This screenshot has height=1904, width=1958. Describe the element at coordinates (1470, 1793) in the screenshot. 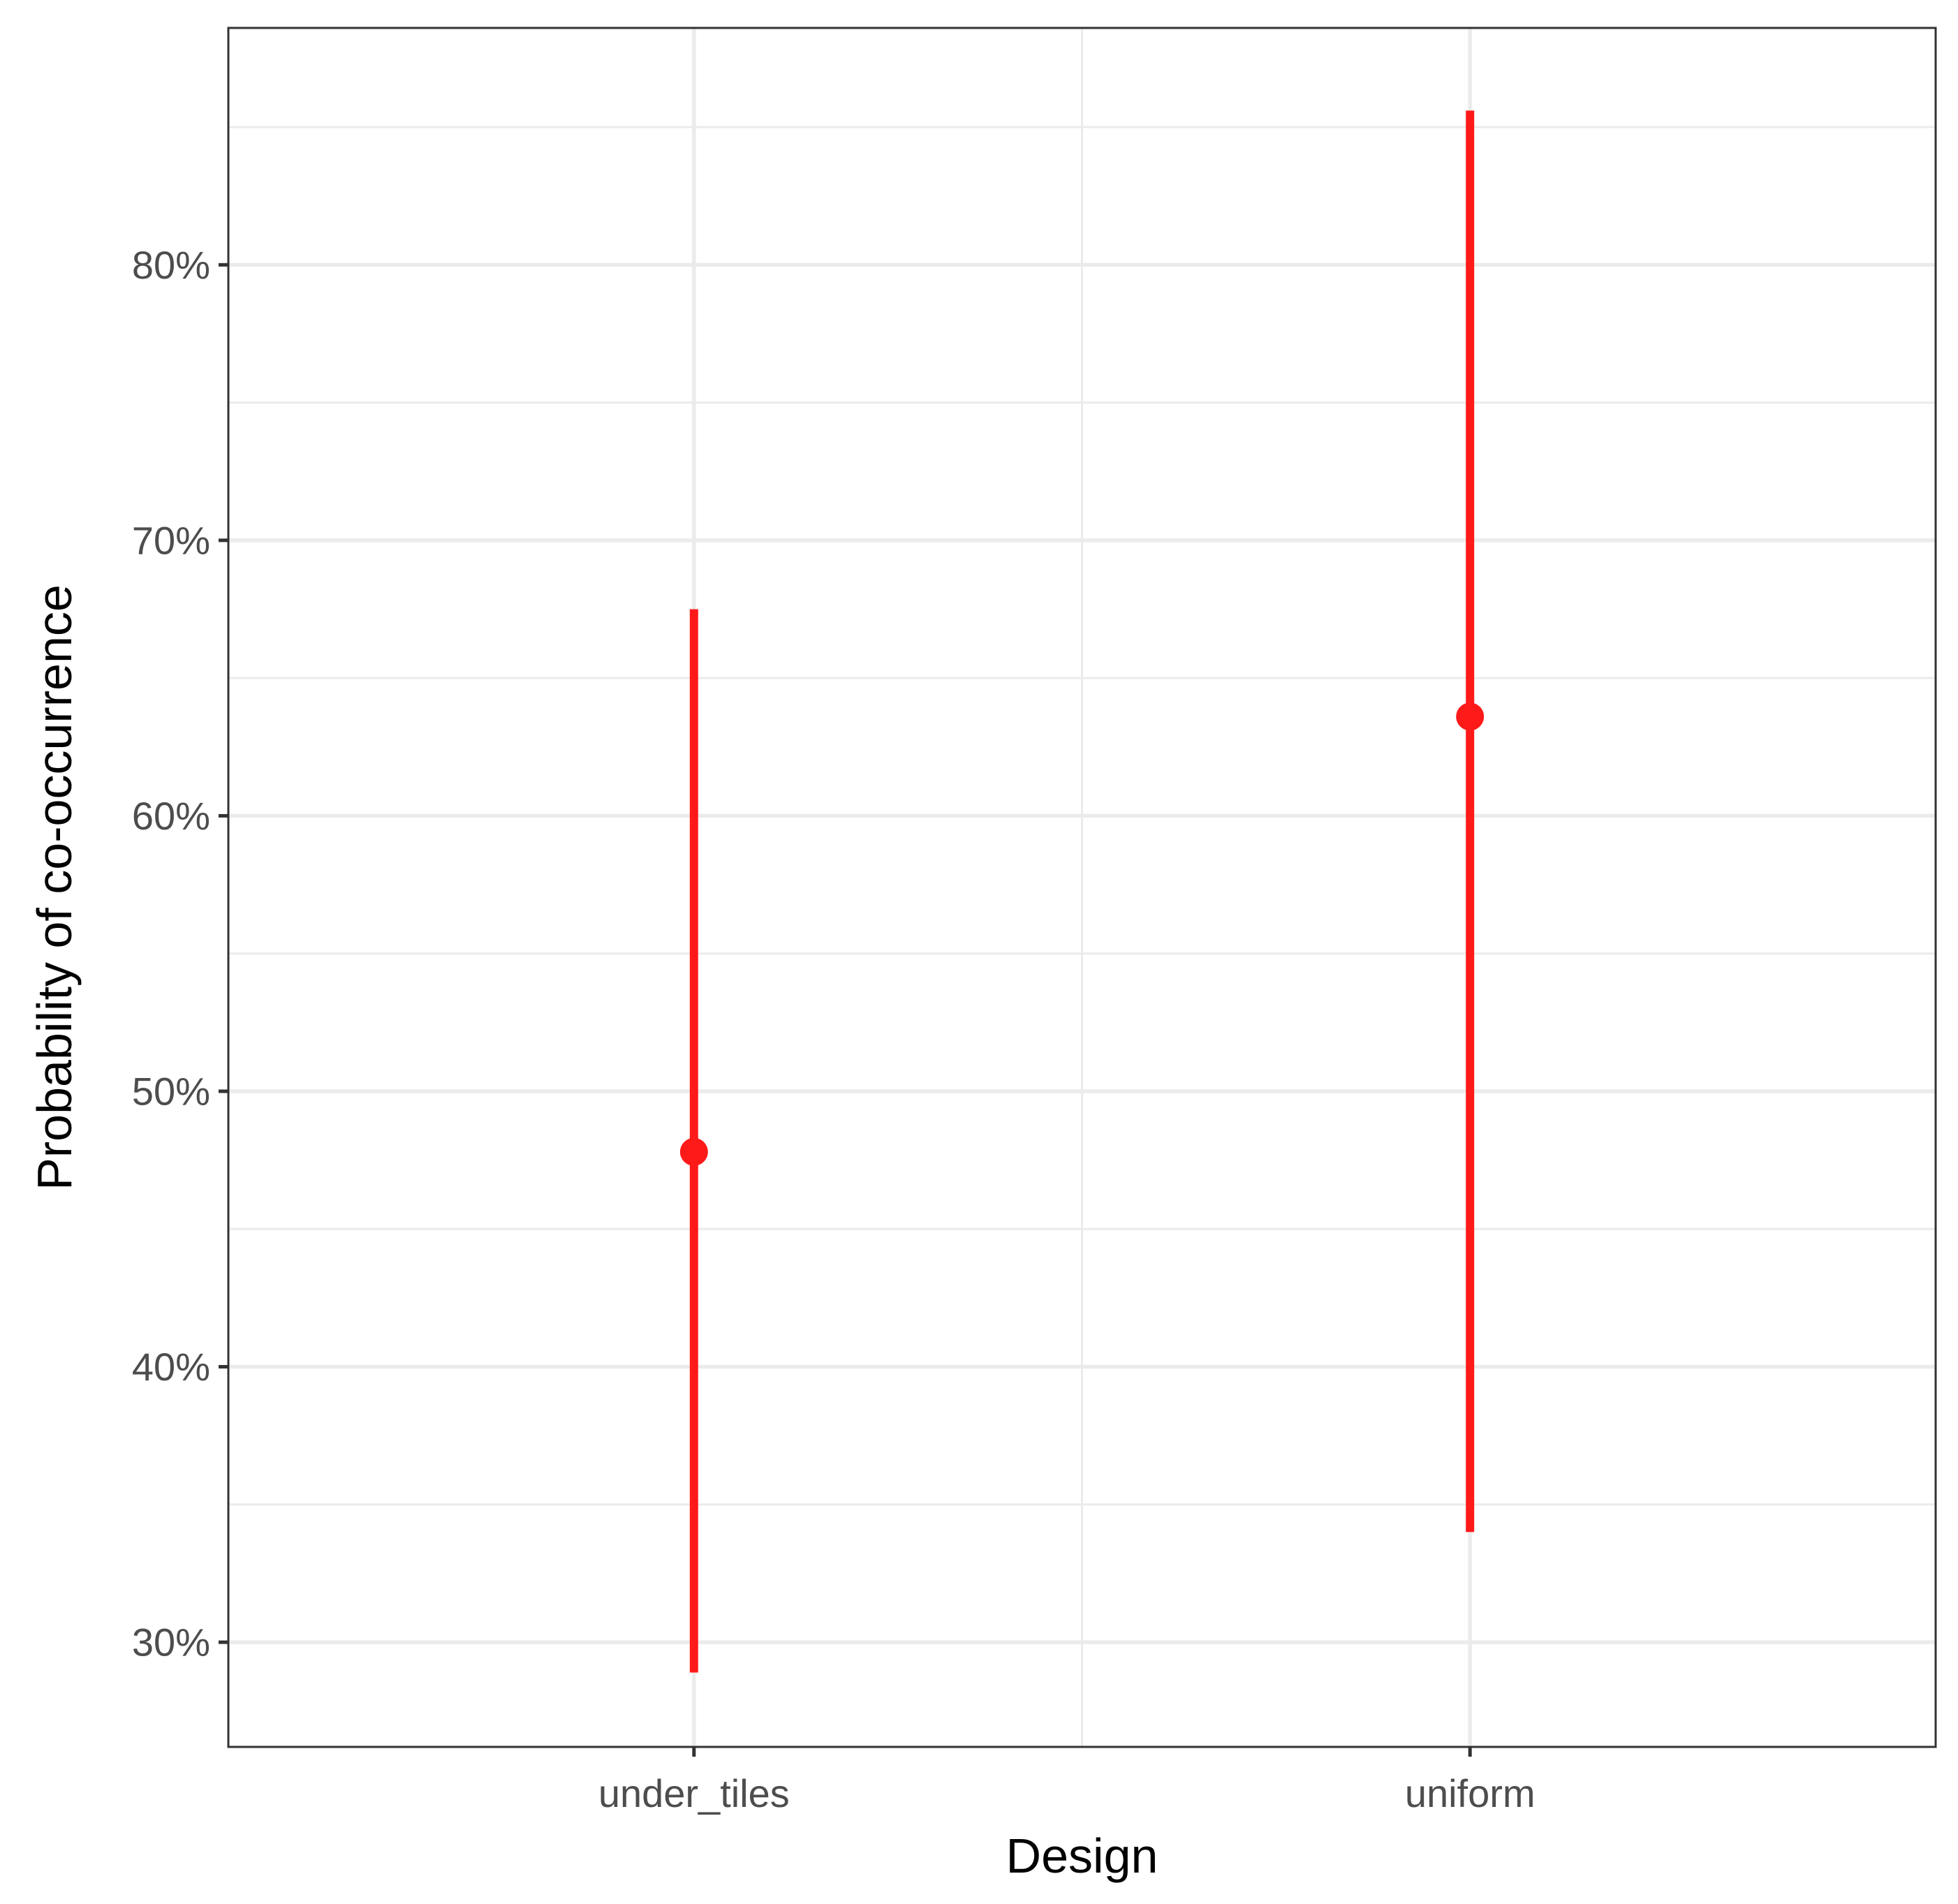

I see `x-tick-label: uniform` at that location.